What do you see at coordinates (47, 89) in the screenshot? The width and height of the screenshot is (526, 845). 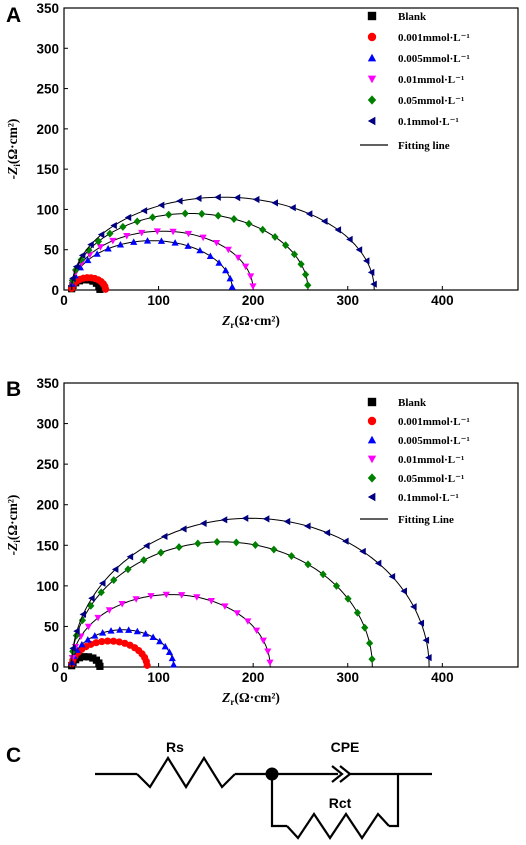 I see `y-tick-label: 250` at bounding box center [47, 89].